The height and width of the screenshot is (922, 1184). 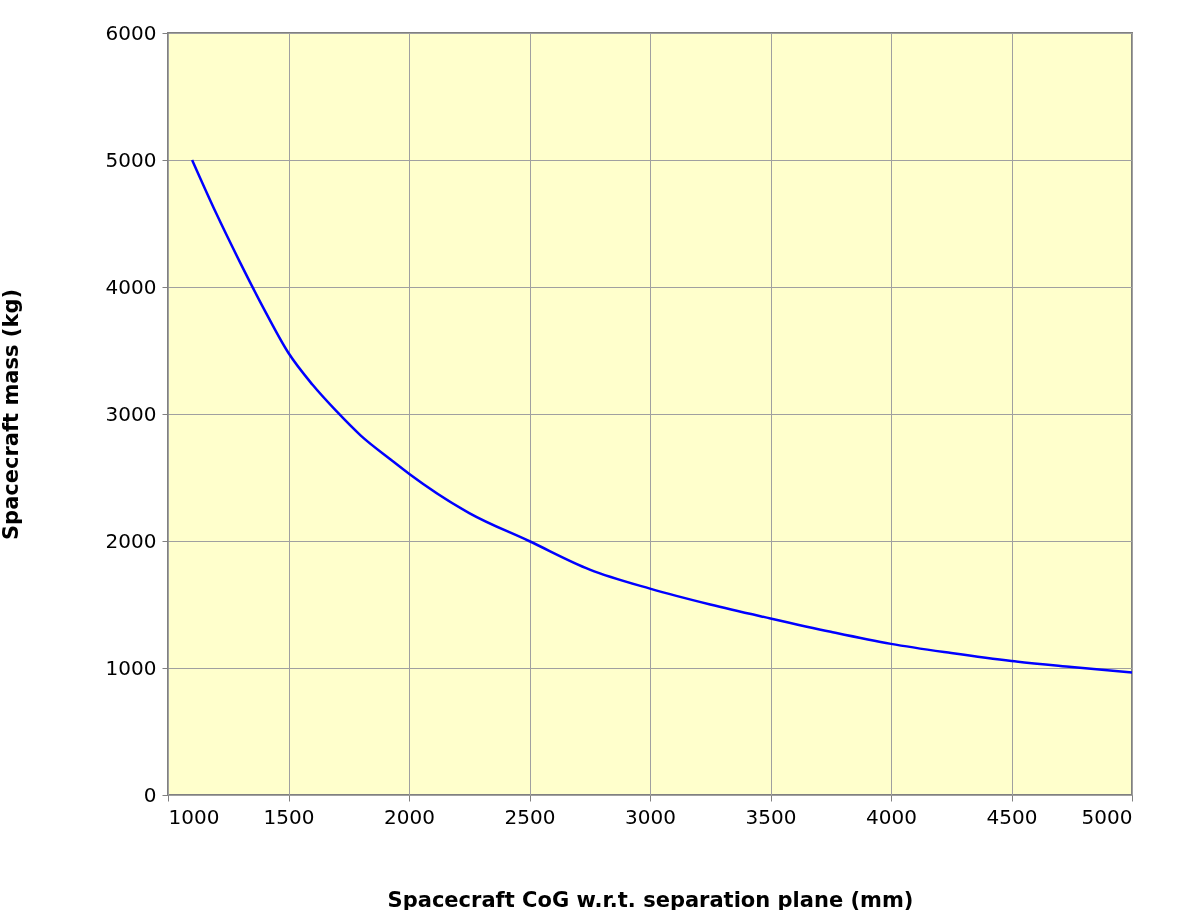 What do you see at coordinates (650, 899) in the screenshot?
I see `x-axis-title: Spacecraft CoG w.r.t. separation plane (mm)` at bounding box center [650, 899].